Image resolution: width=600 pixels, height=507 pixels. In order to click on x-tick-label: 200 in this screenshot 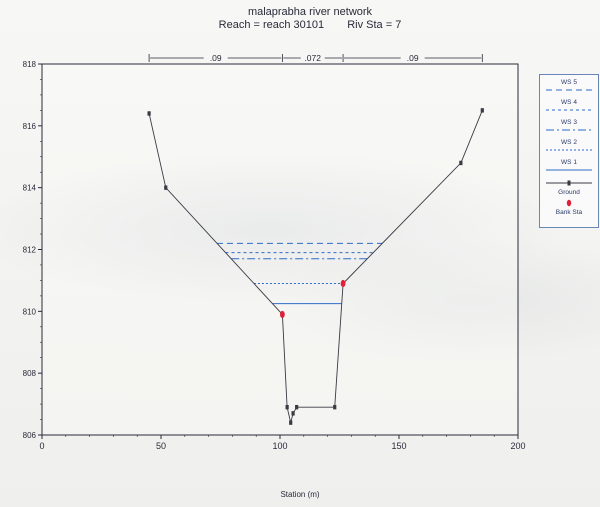, I will do `click(517, 446)`.